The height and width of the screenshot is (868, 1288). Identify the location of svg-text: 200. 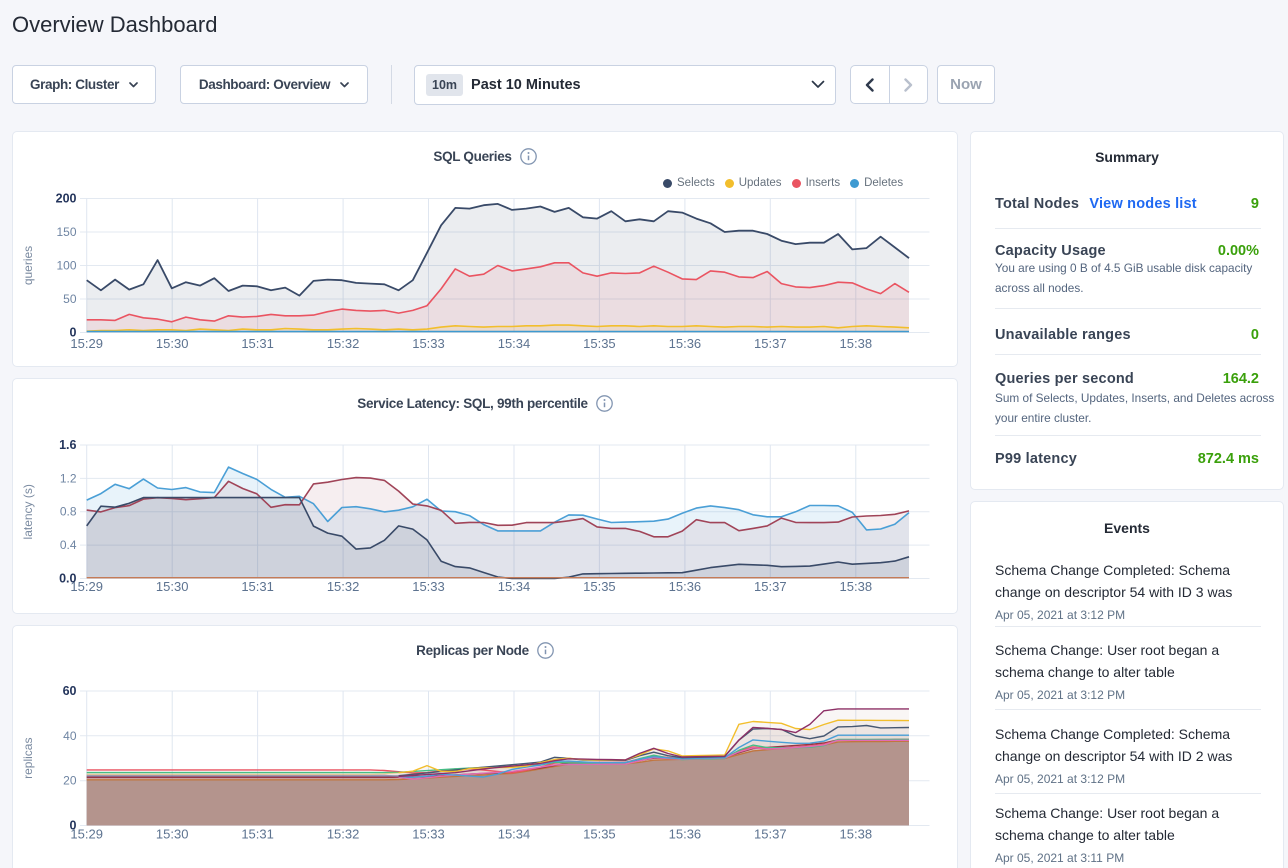
(66, 199).